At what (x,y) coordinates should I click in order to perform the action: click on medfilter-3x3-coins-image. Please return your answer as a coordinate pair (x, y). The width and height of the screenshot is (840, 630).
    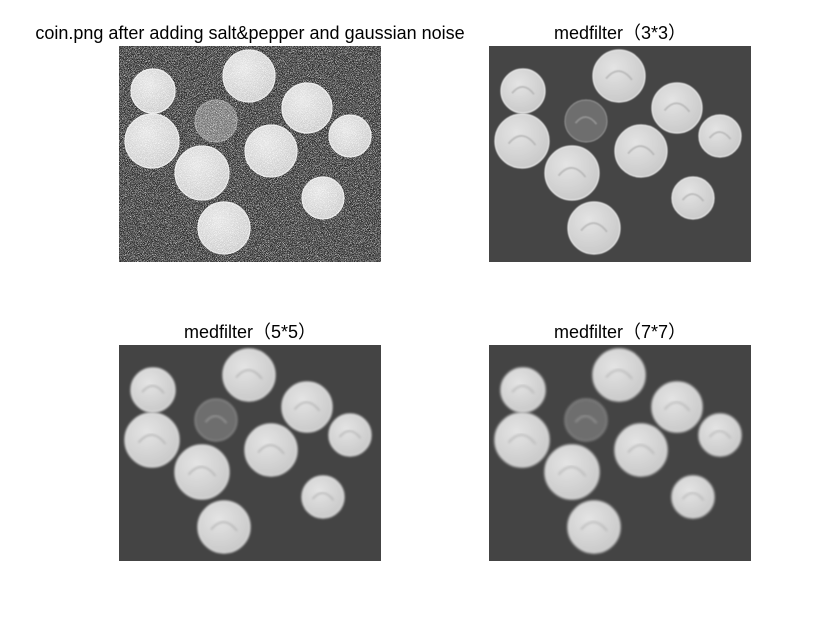
    Looking at the image, I should click on (620, 154).